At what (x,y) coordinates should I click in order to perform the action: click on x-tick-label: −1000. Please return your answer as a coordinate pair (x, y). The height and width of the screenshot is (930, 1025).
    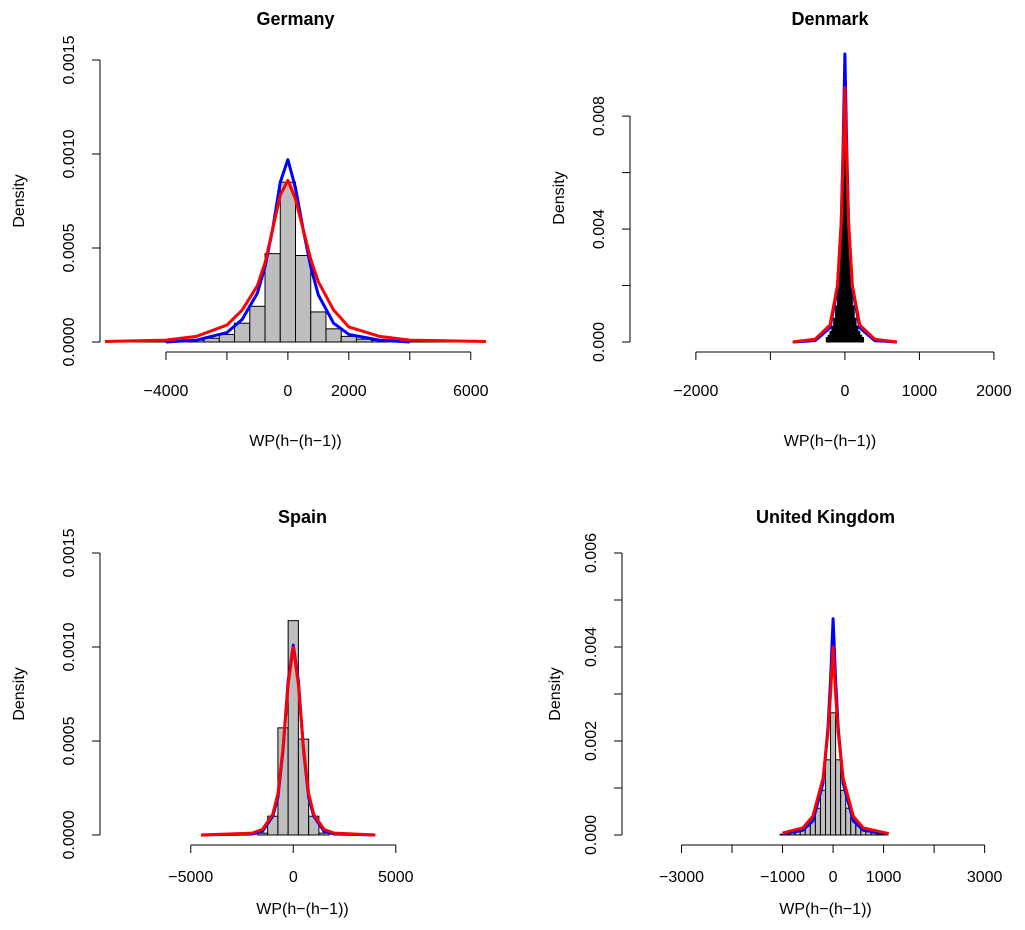
    Looking at the image, I should click on (782, 877).